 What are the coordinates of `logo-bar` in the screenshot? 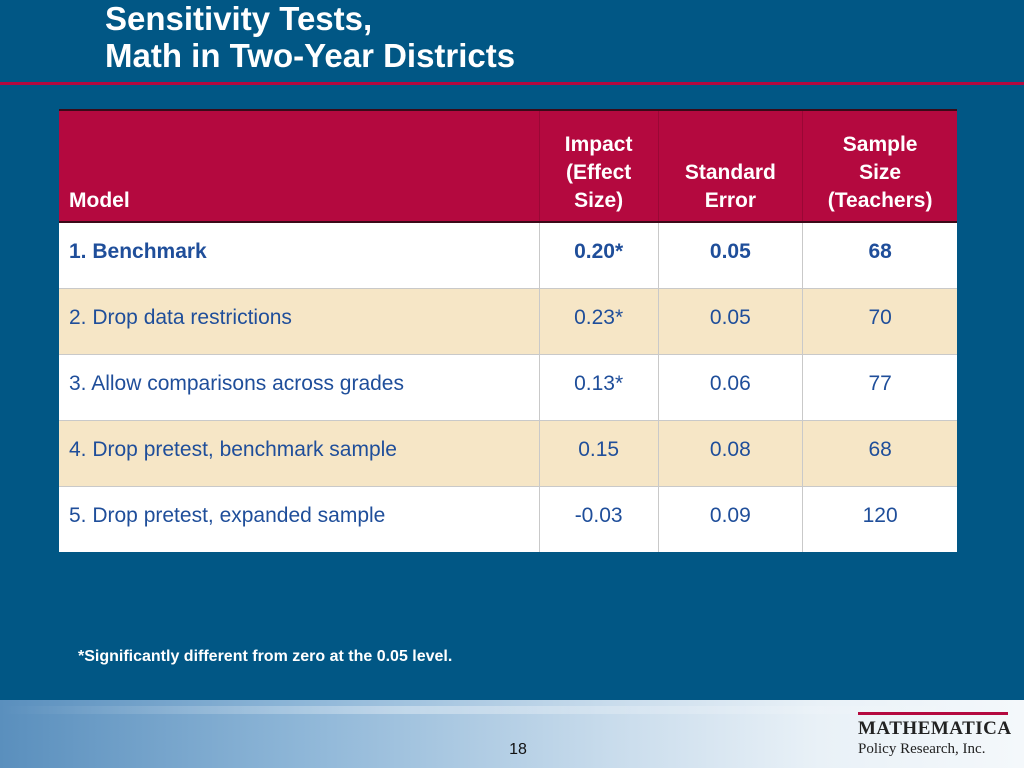 It's located at (933, 713).